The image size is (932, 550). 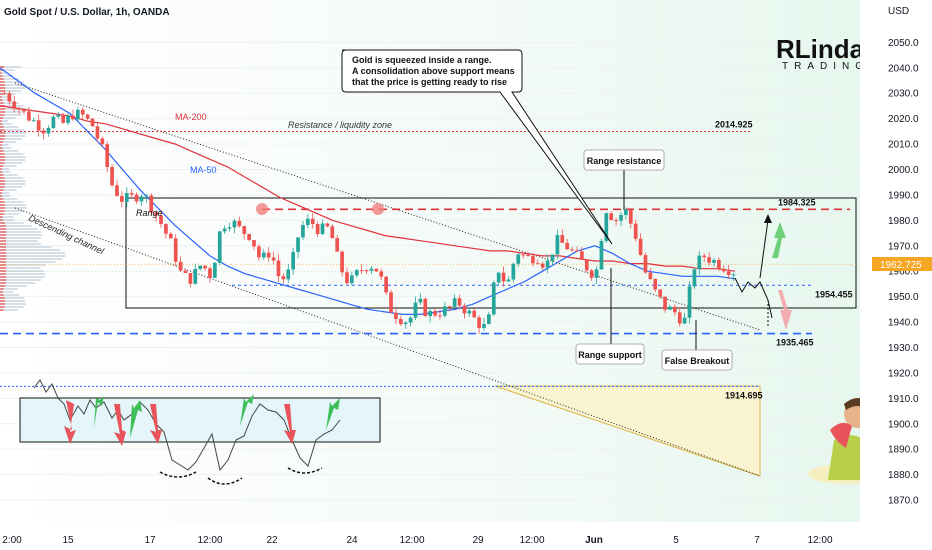 I want to click on price-tick: 1910.0, so click(x=903, y=399).